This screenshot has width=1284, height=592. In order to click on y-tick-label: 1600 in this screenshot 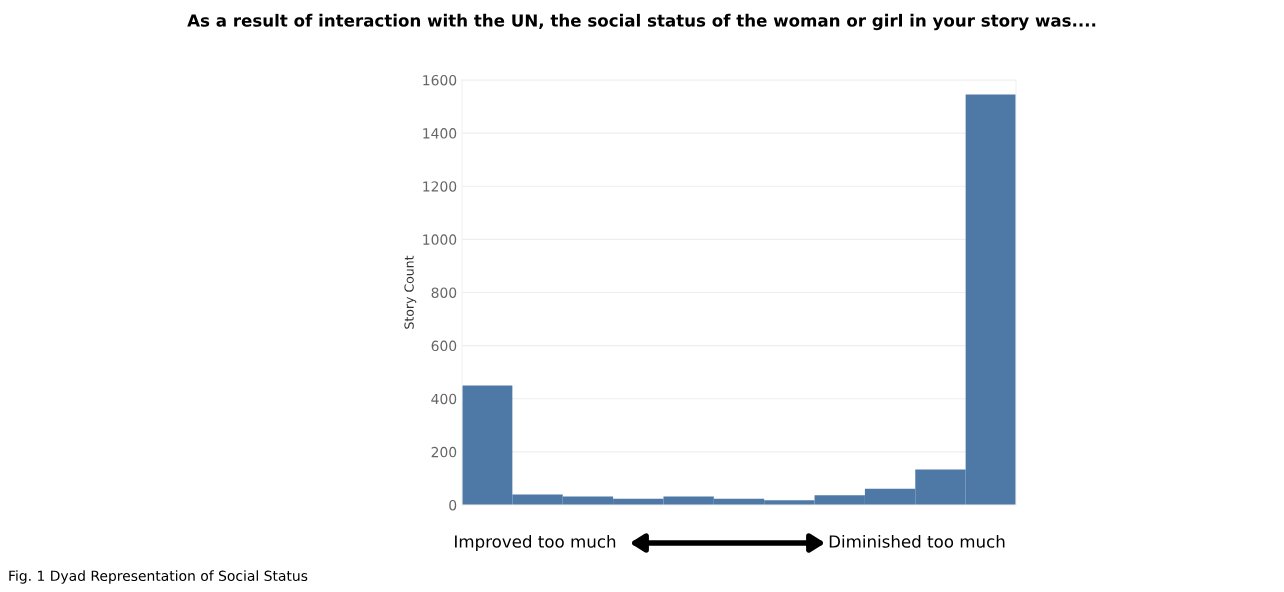, I will do `click(440, 80)`.